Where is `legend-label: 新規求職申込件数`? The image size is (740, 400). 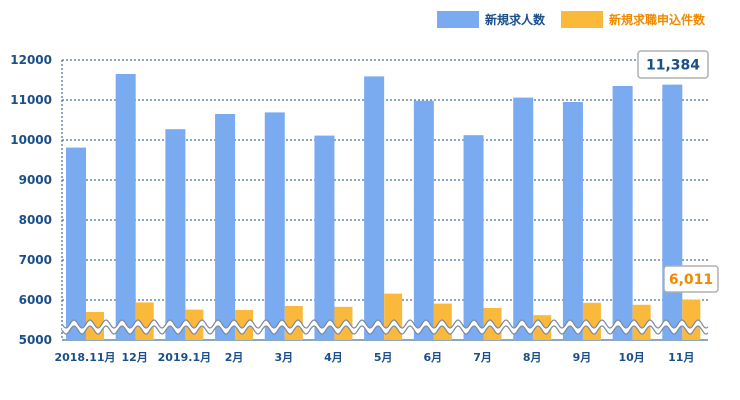
legend-label: 新規求職申込件数 is located at coordinates (657, 19).